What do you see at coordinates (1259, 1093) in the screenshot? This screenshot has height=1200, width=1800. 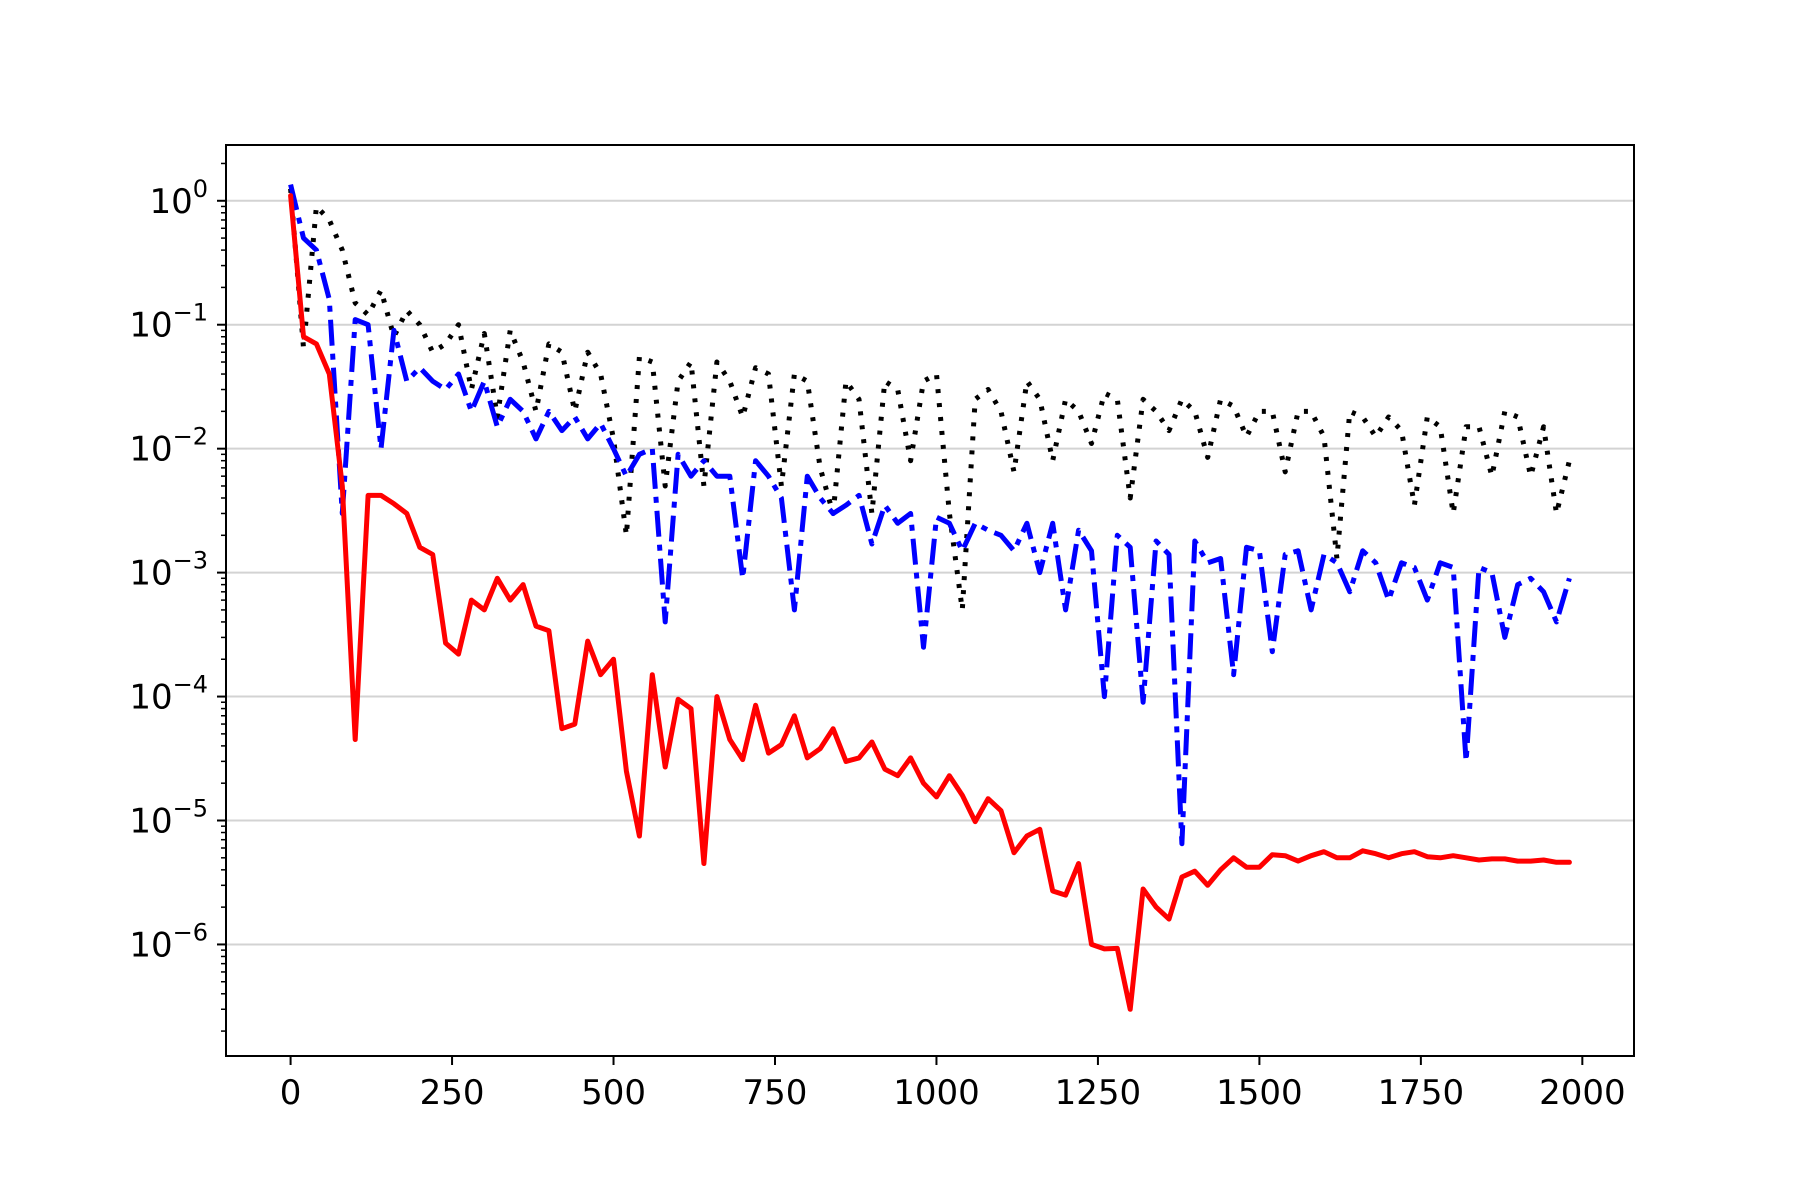 I see `x-tick-label: 1500` at bounding box center [1259, 1093].